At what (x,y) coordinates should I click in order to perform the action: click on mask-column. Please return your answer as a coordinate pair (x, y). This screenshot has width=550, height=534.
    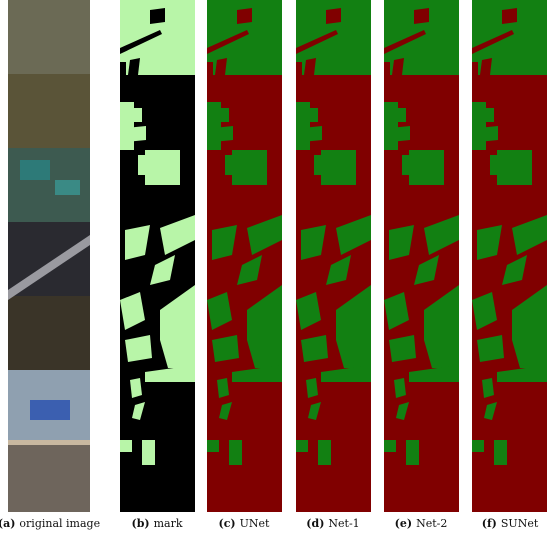
    Looking at the image, I should click on (157, 256).